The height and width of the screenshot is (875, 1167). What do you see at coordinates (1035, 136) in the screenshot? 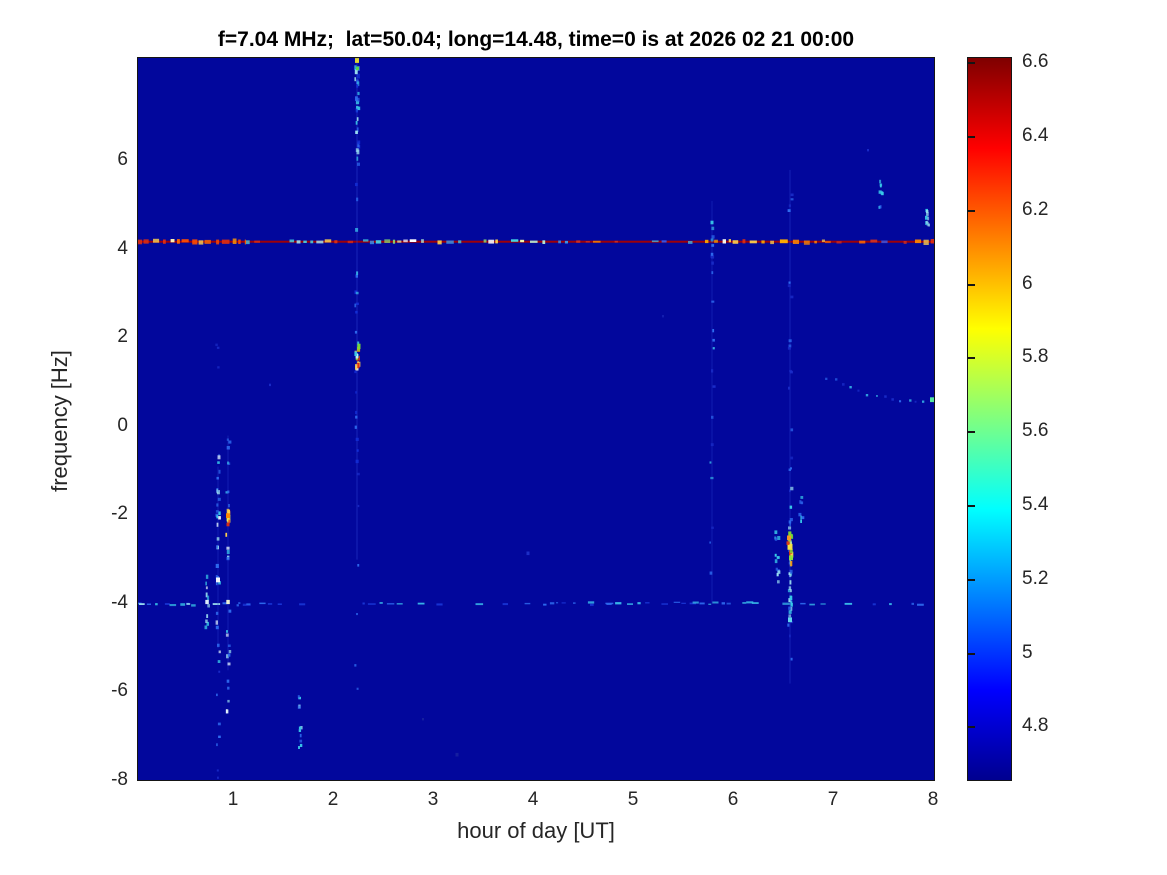
I see `colorbar-tick-label: 6.4` at bounding box center [1035, 136].